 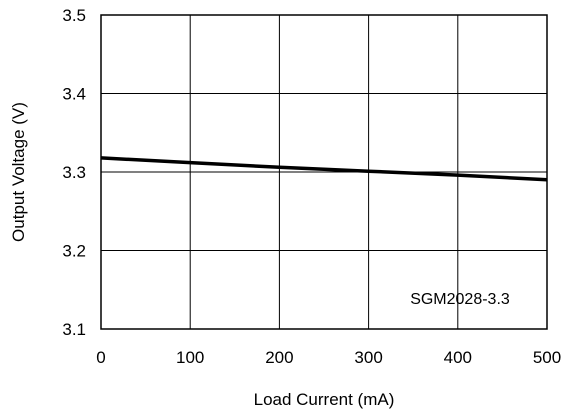 I want to click on series-line, so click(x=324, y=169).